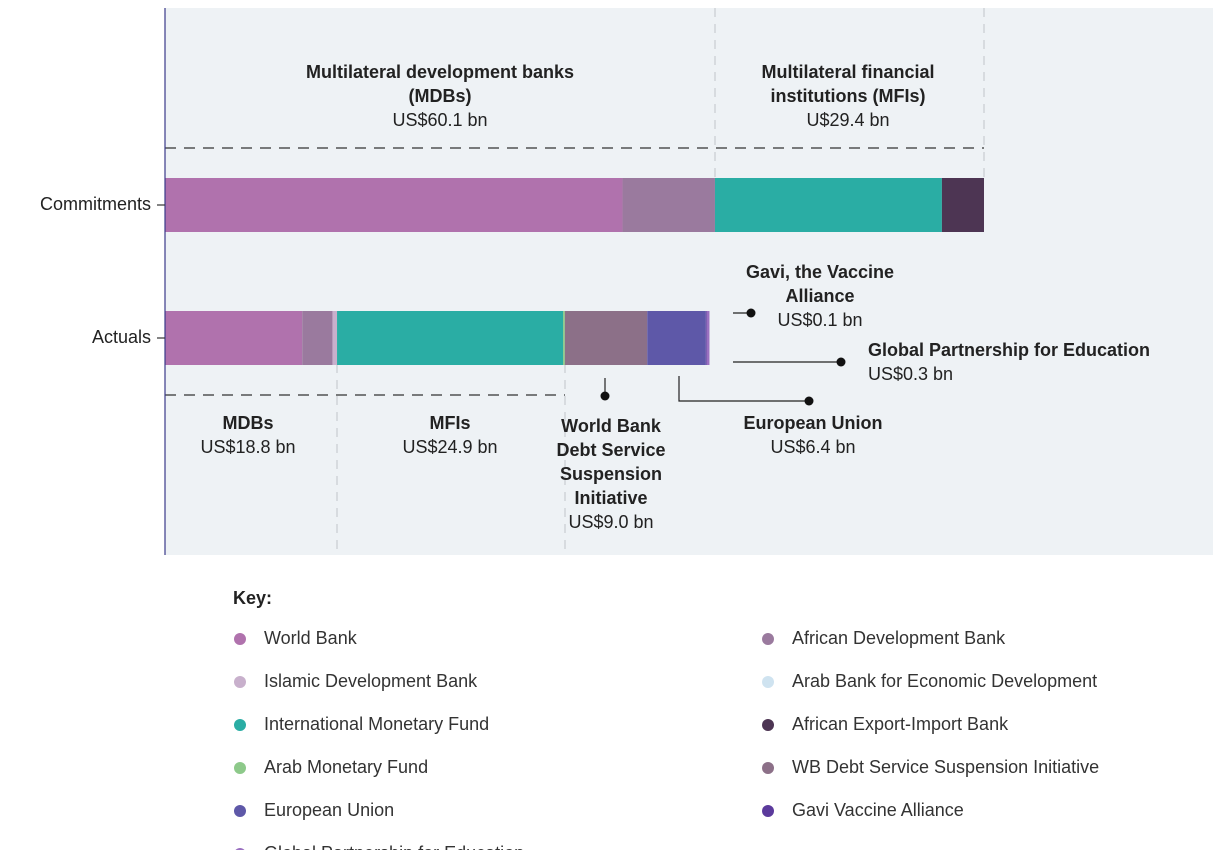 This screenshot has height=850, width=1213. What do you see at coordinates (813, 435) in the screenshot?
I see `annotation: European Union US$6.4 bn` at bounding box center [813, 435].